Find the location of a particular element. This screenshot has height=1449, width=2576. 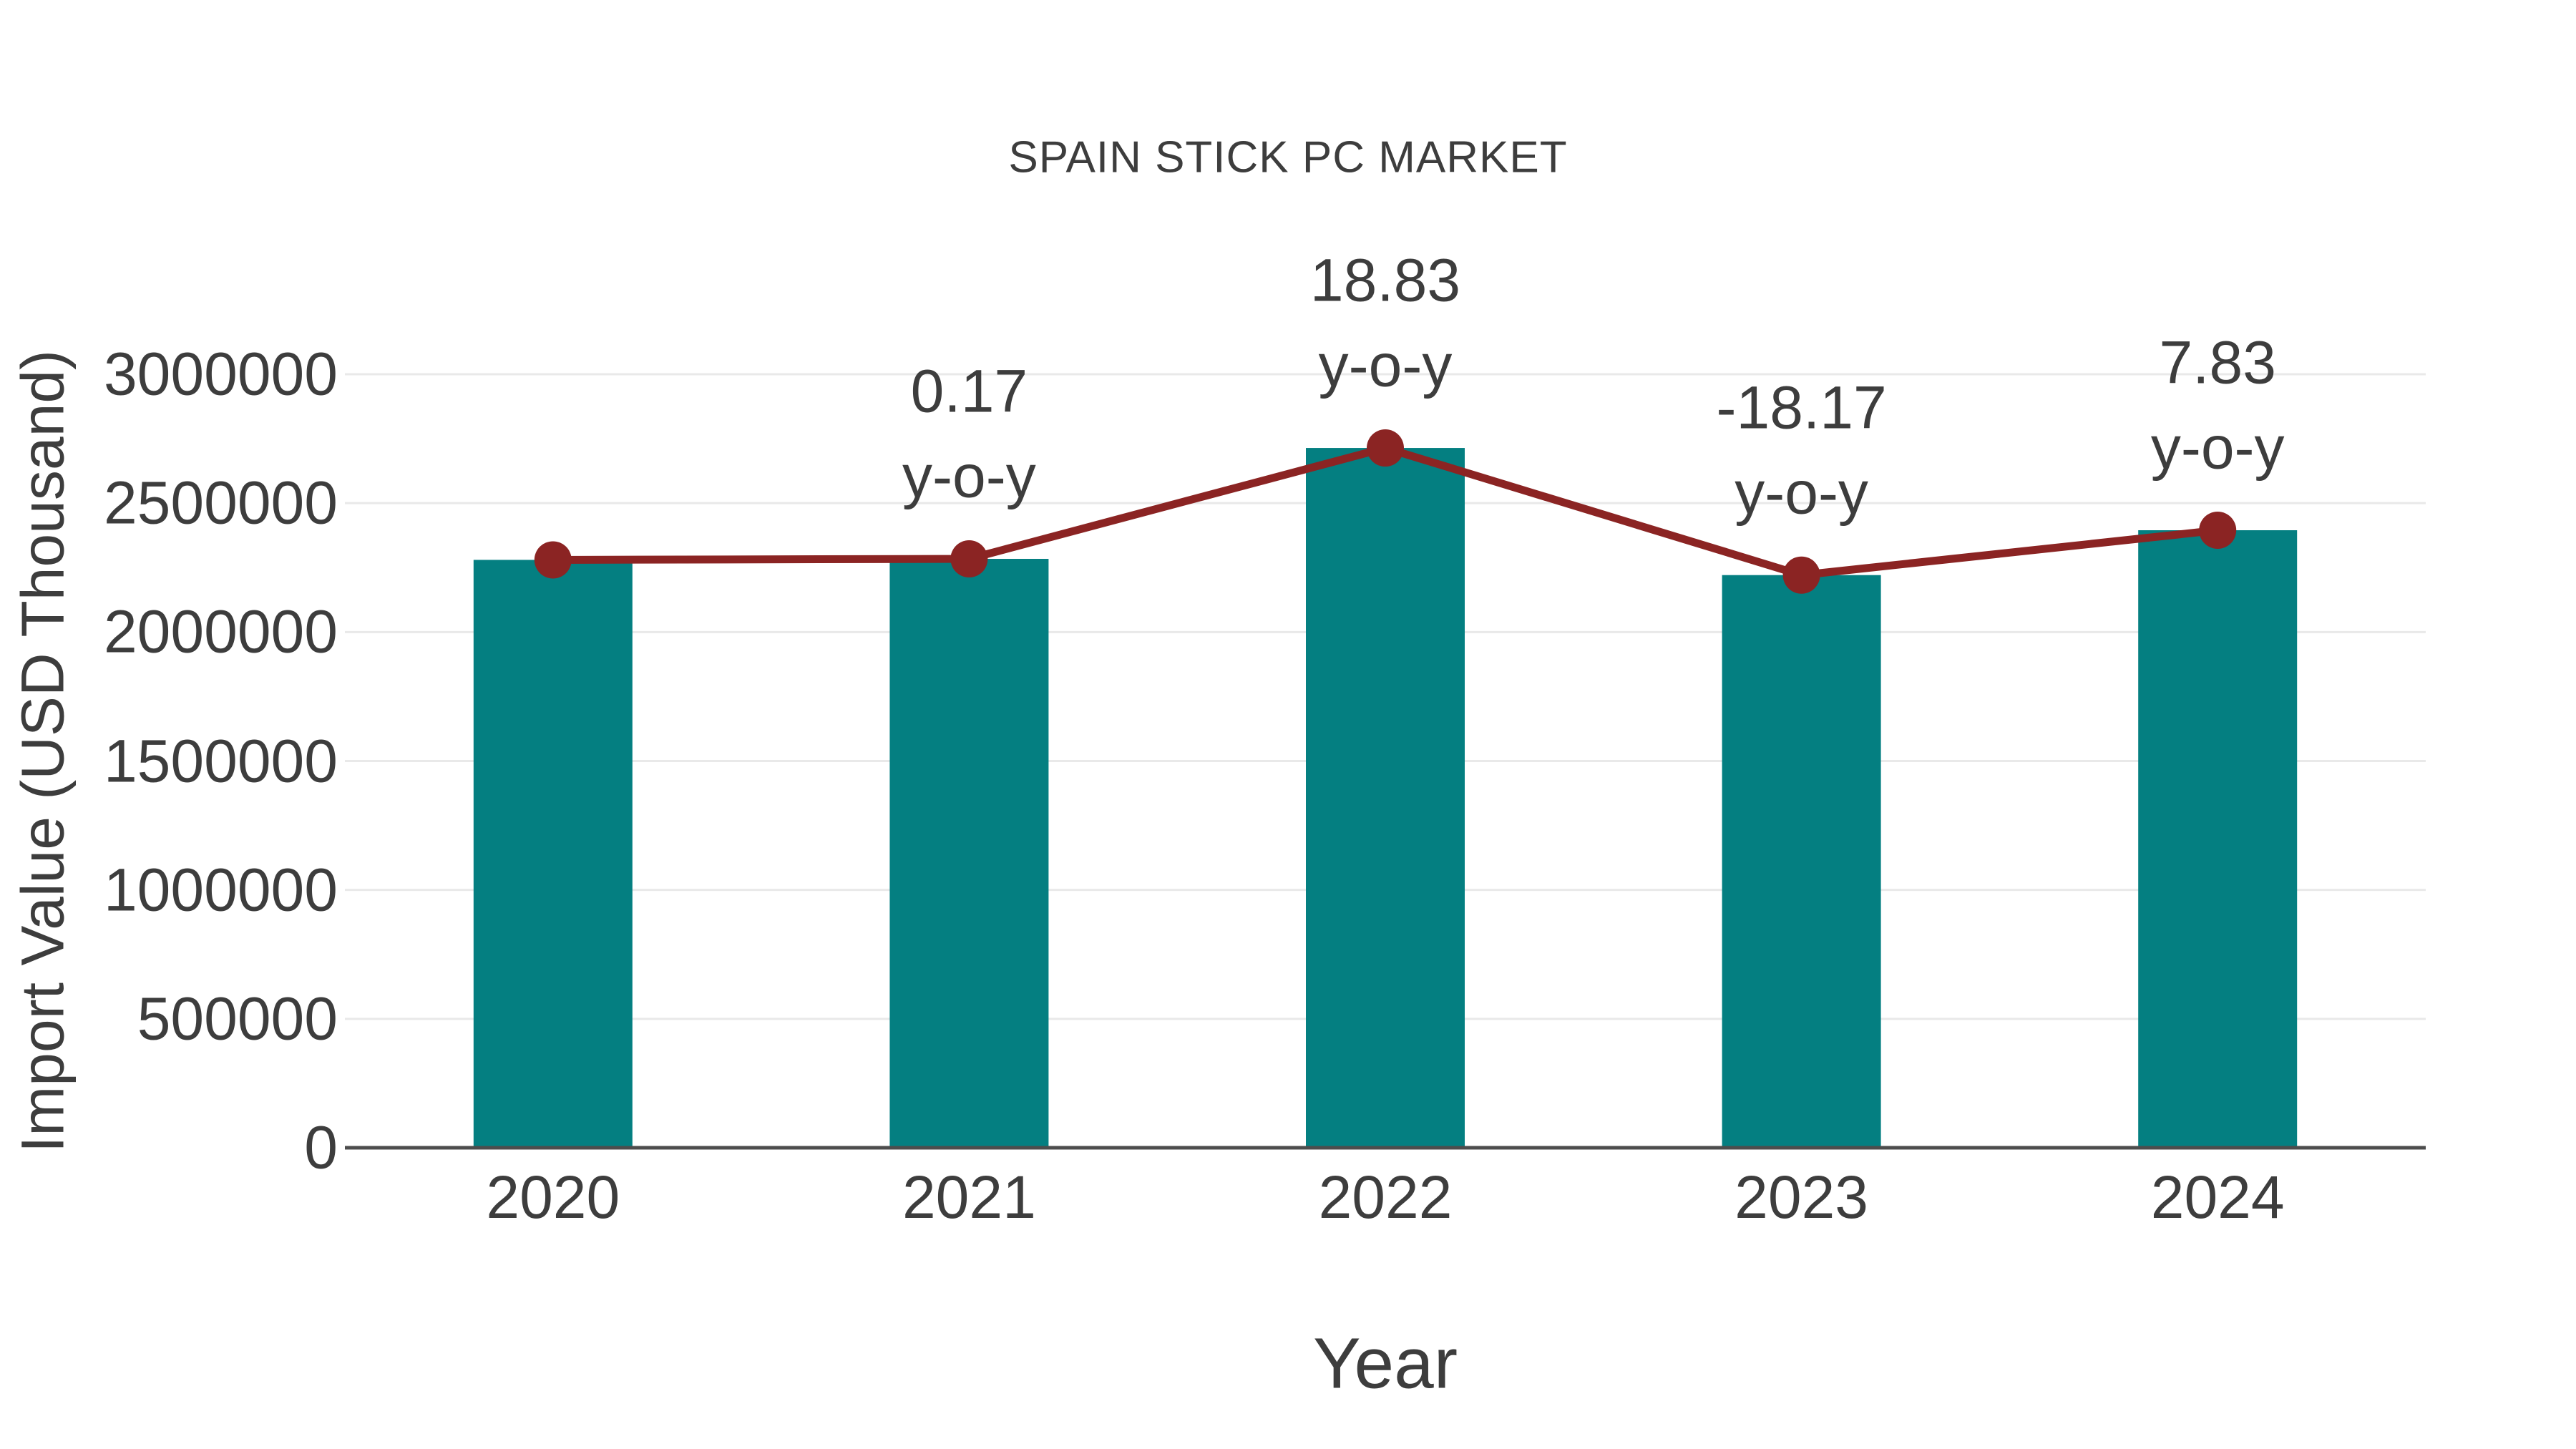

y-axis-title: Import Value (USD Thousand) is located at coordinates (43, 751).